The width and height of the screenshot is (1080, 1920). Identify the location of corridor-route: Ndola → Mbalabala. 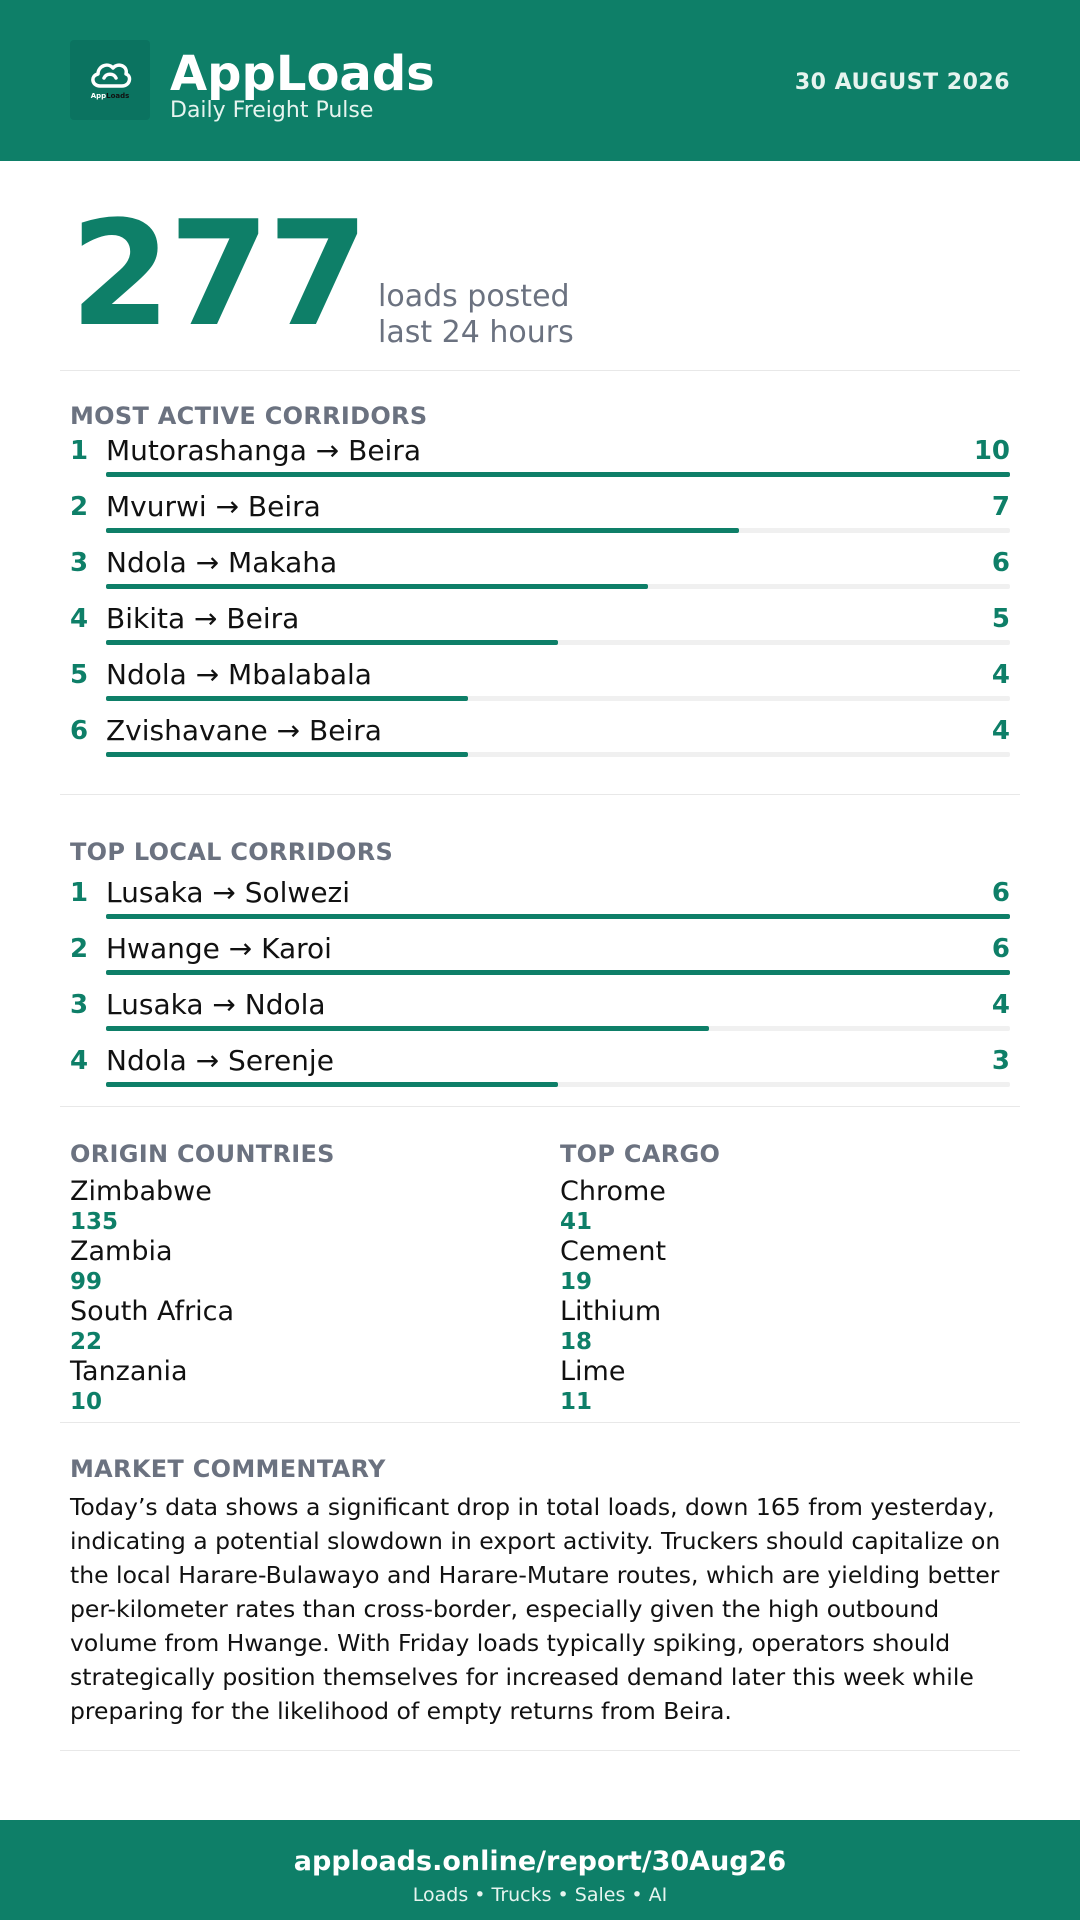
(239, 674).